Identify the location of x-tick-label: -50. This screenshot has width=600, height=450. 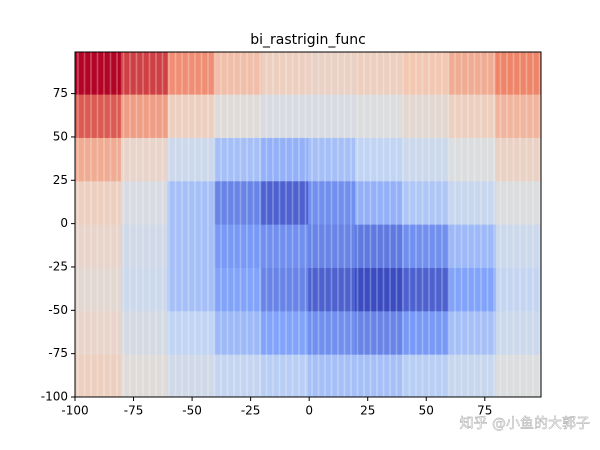
(192, 411).